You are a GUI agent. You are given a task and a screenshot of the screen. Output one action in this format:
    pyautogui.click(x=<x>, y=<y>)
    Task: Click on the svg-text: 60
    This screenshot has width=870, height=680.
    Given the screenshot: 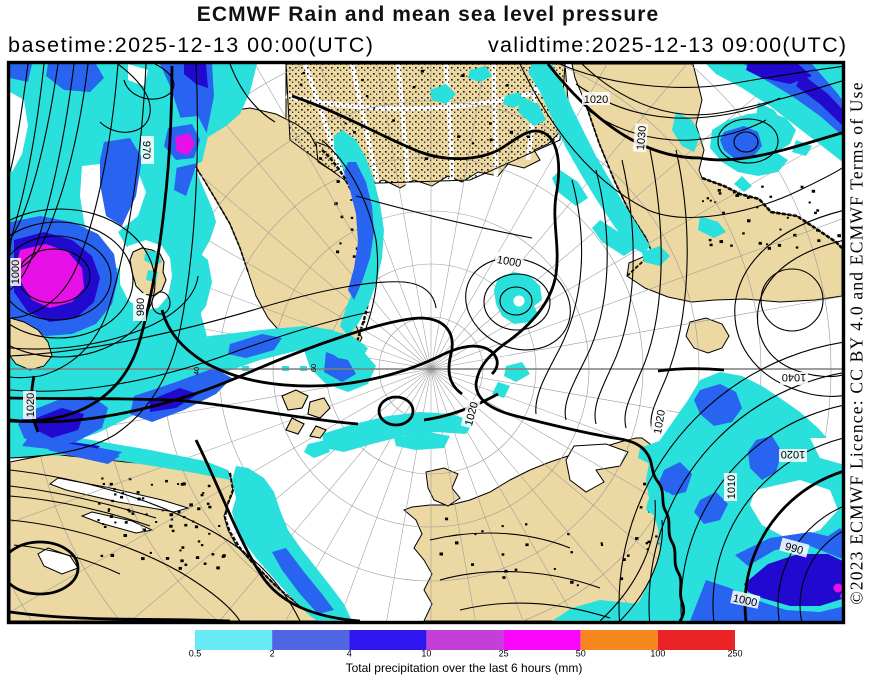 What is the action you would take?
    pyautogui.click(x=313, y=368)
    